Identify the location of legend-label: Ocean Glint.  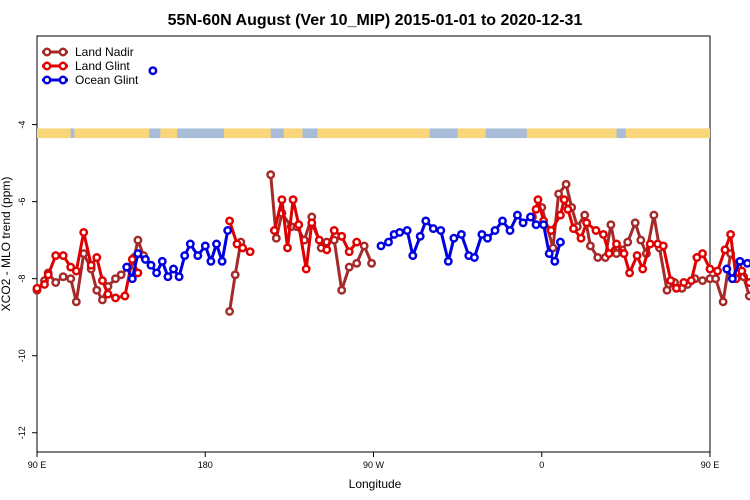
(107, 80).